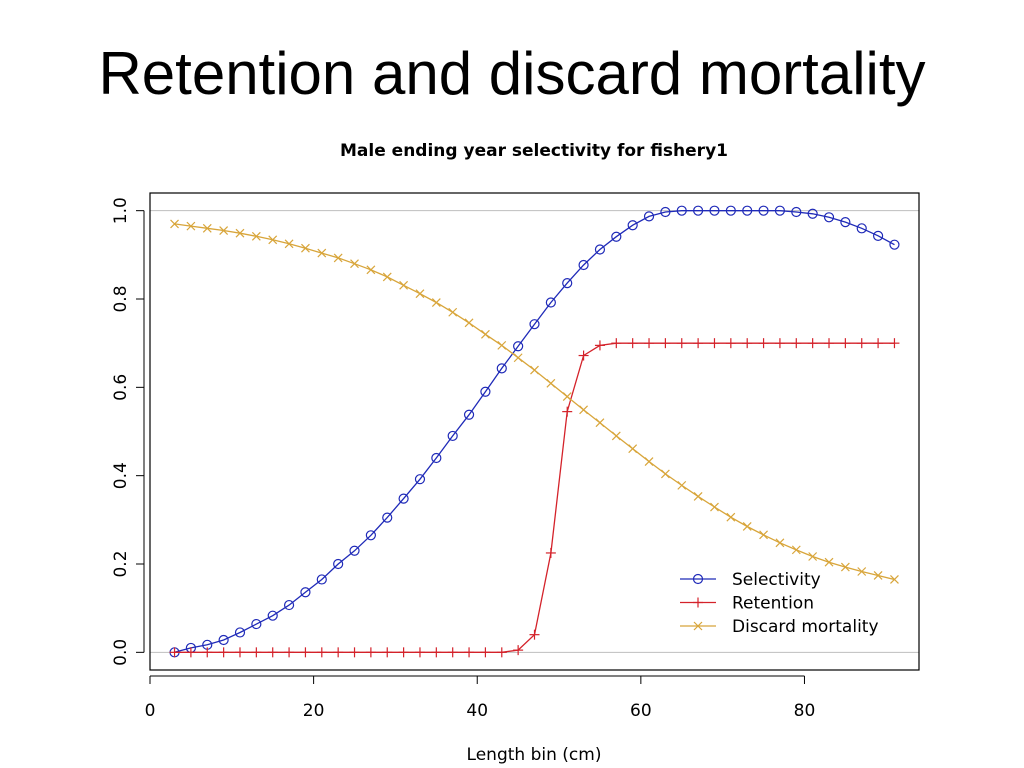 The image size is (1024, 768). What do you see at coordinates (314, 711) in the screenshot?
I see `x-tick-label: 20` at bounding box center [314, 711].